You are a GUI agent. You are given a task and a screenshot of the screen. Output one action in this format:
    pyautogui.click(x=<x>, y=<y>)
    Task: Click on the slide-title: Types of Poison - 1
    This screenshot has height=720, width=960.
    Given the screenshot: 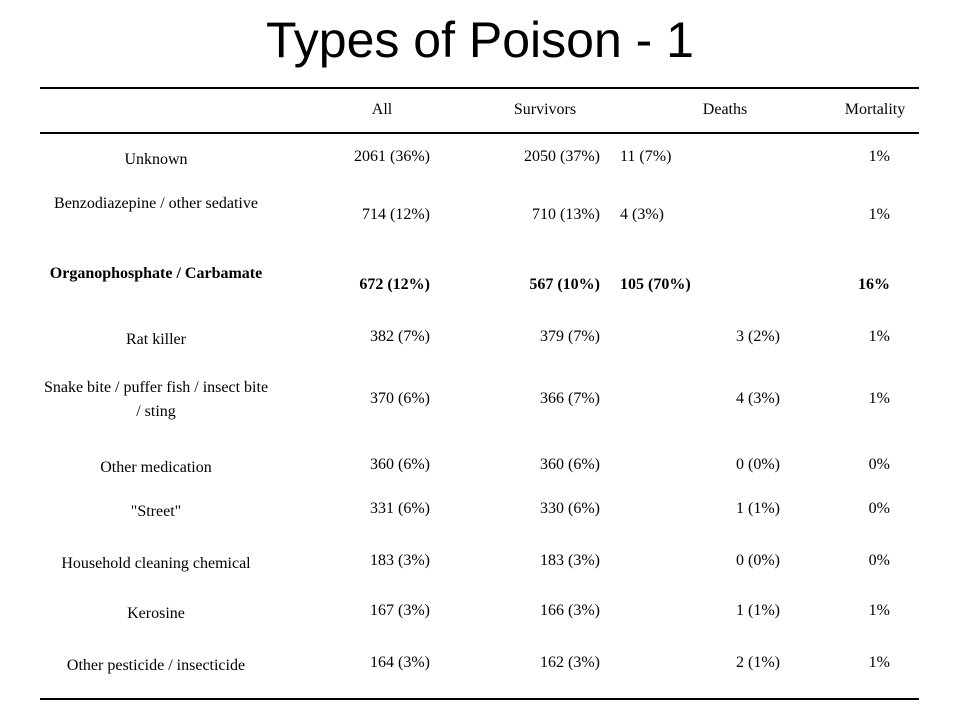 What is the action you would take?
    pyautogui.click(x=479, y=40)
    